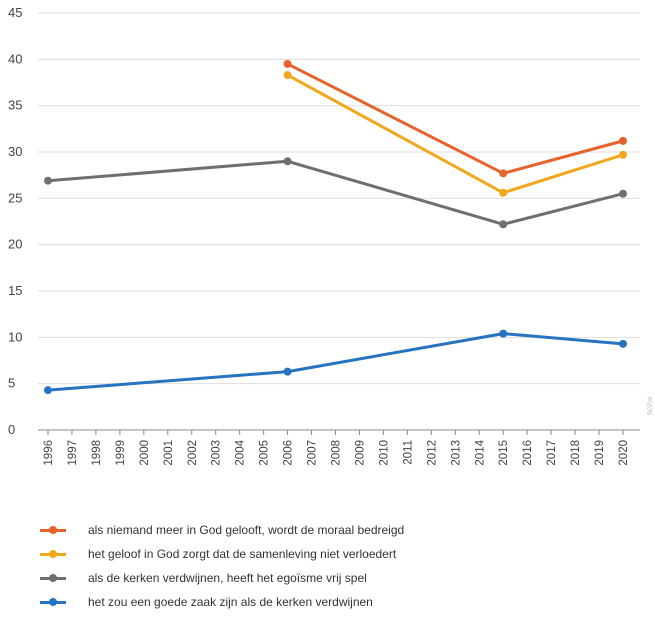 This screenshot has height=632, width=655. Describe the element at coordinates (15, 105) in the screenshot. I see `y-tick-label: 35` at that location.